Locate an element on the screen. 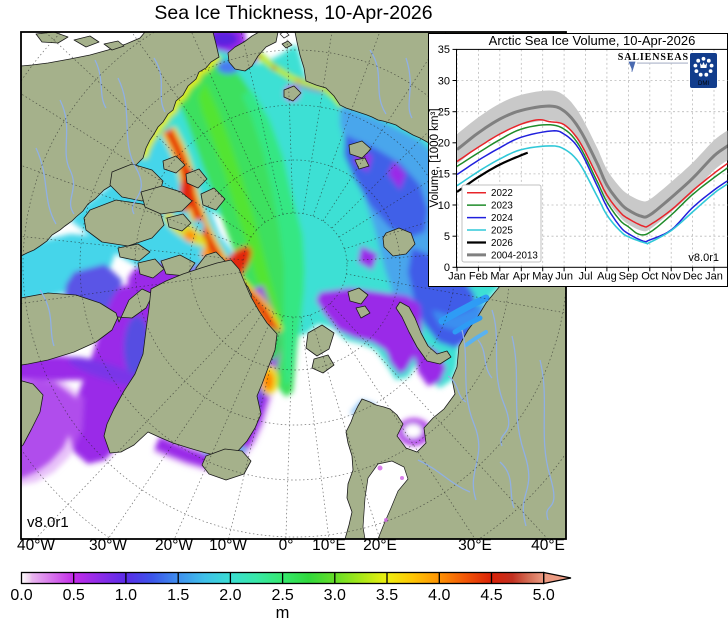 The width and height of the screenshot is (728, 631). svg-text: Oct is located at coordinates (649, 277).